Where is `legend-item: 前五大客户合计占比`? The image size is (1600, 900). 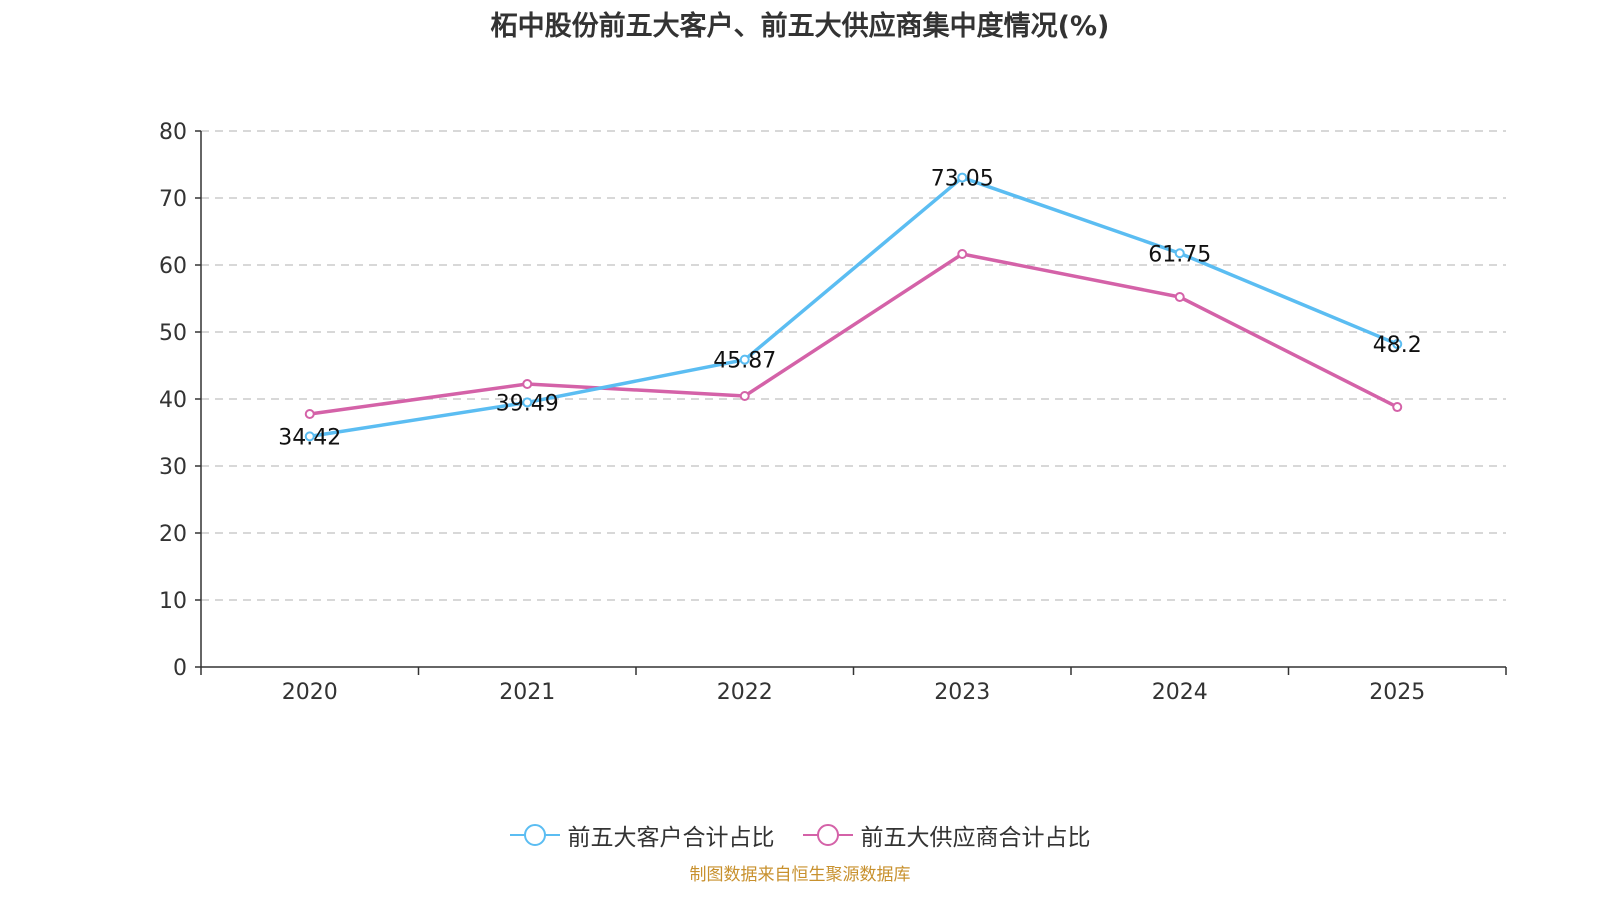 legend-item: 前五大客户合计占比 is located at coordinates (642, 835).